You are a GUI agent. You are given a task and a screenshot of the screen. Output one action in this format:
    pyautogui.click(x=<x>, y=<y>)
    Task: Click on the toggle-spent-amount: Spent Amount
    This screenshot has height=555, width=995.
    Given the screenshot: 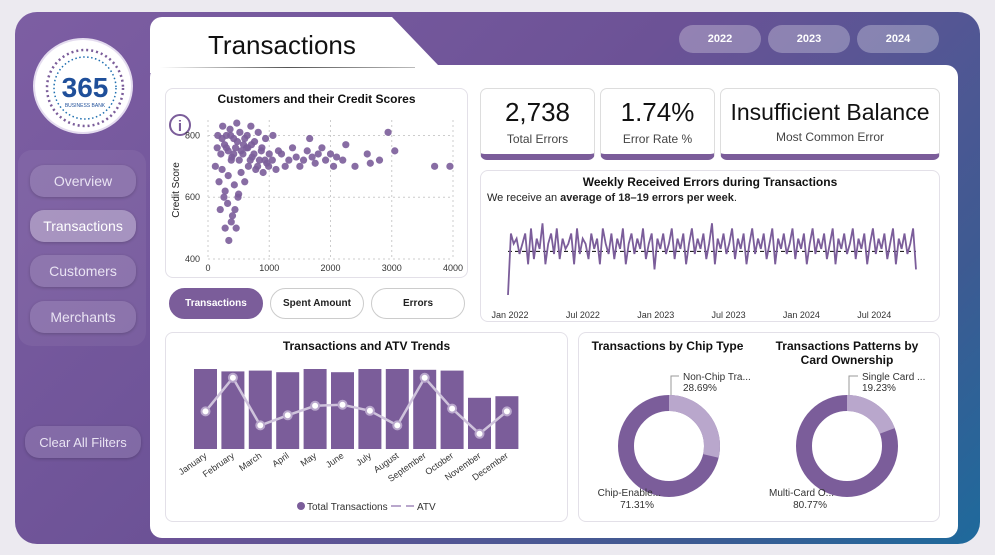 What is the action you would take?
    pyautogui.click(x=317, y=303)
    